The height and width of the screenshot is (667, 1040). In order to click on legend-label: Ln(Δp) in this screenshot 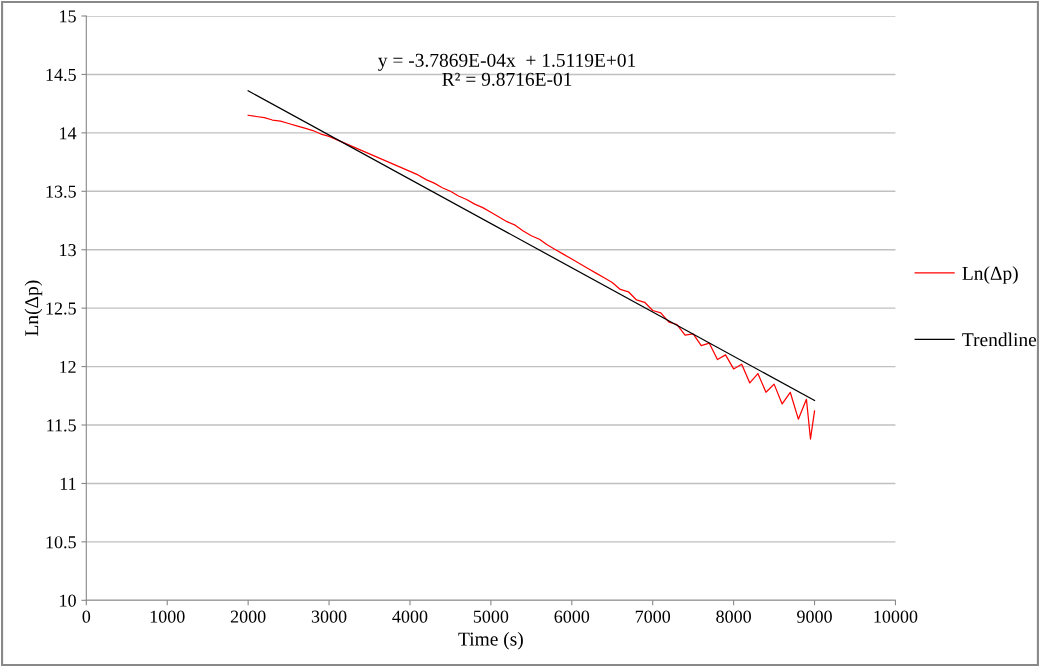, I will do `click(990, 275)`.